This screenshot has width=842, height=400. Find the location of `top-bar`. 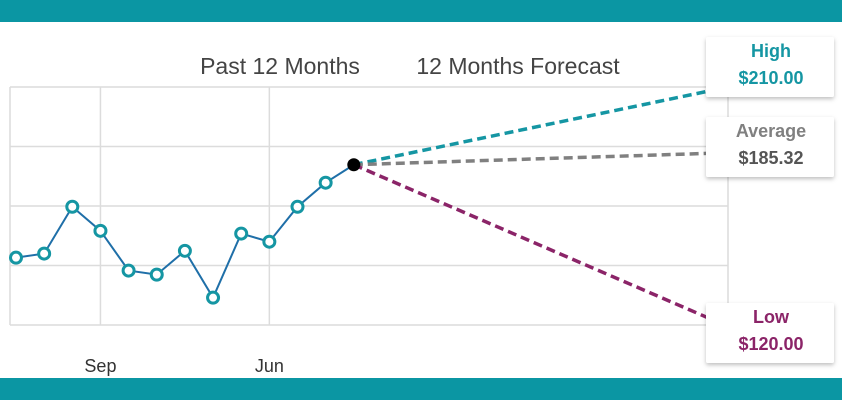

top-bar is located at coordinates (421, 11).